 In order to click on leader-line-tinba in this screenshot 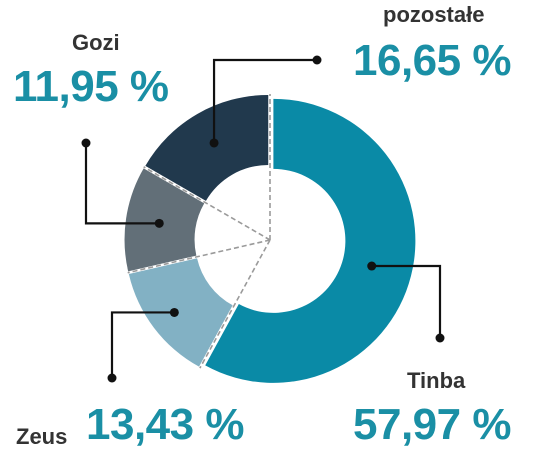, I will do `click(406, 301)`.